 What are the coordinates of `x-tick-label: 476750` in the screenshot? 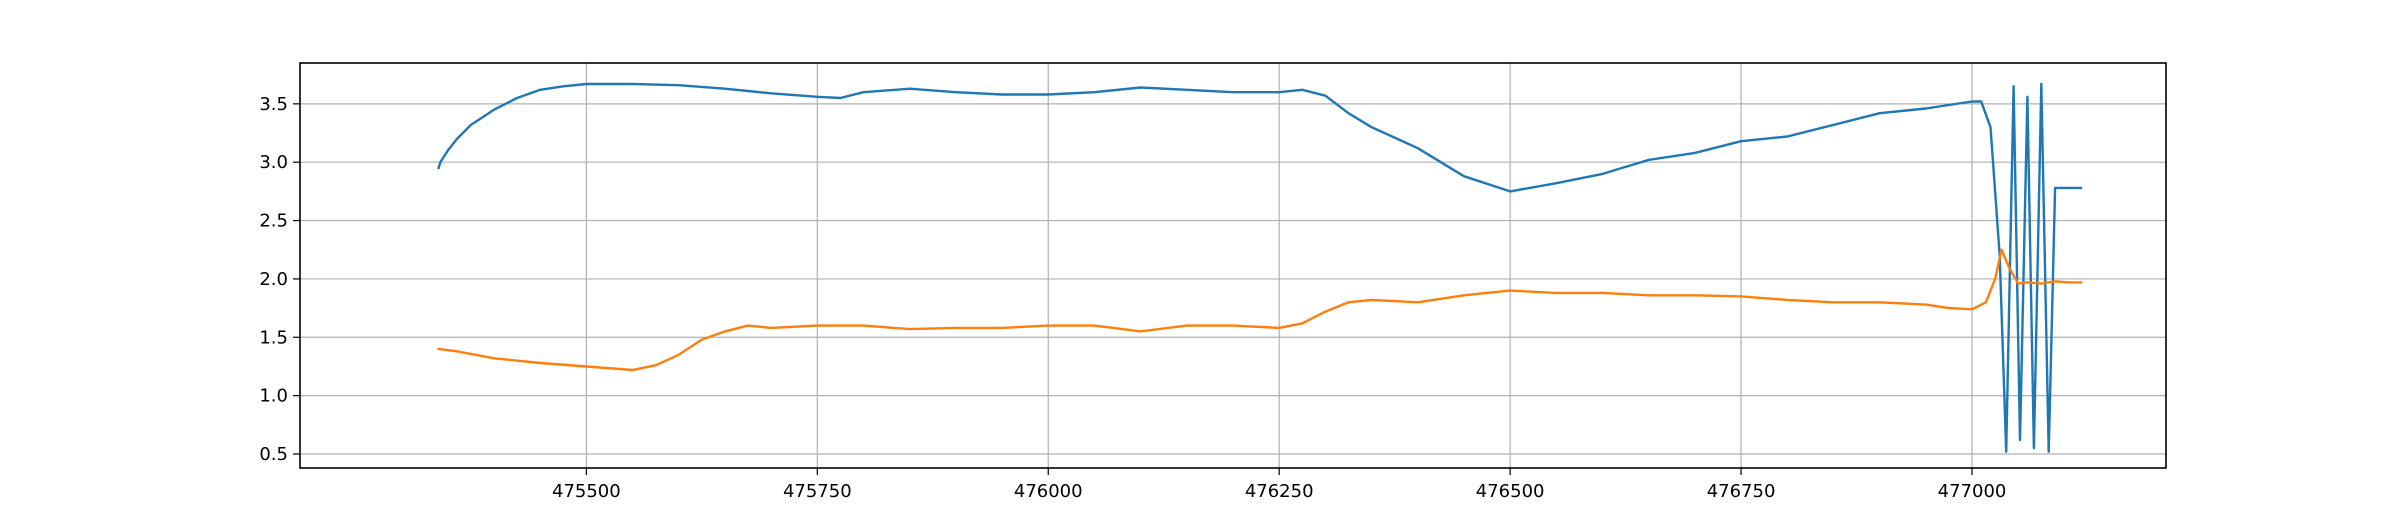 It's located at (1741, 491).